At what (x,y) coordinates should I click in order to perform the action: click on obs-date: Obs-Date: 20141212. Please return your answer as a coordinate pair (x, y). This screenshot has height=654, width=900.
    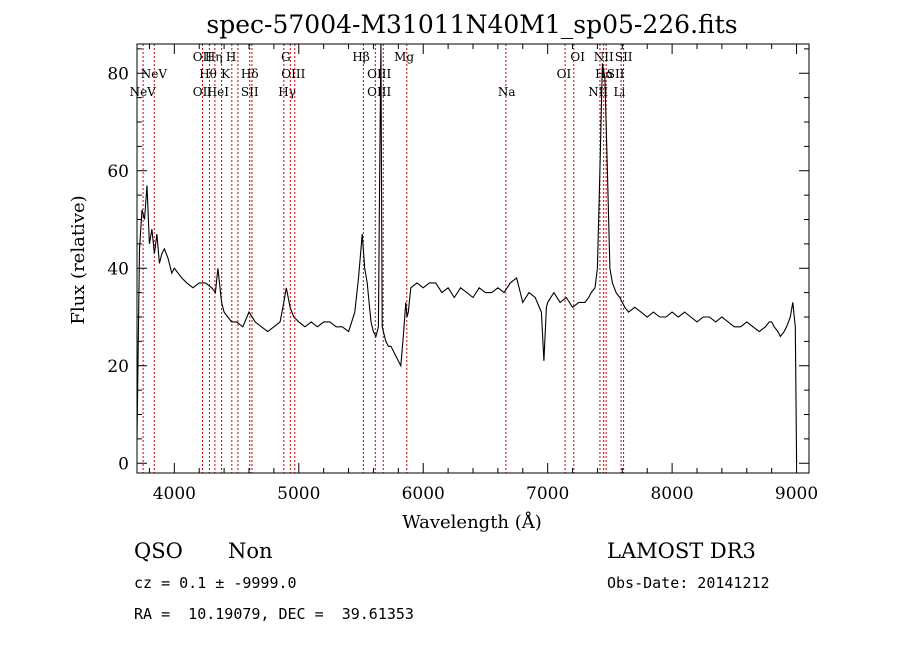
    Looking at the image, I should click on (688, 583).